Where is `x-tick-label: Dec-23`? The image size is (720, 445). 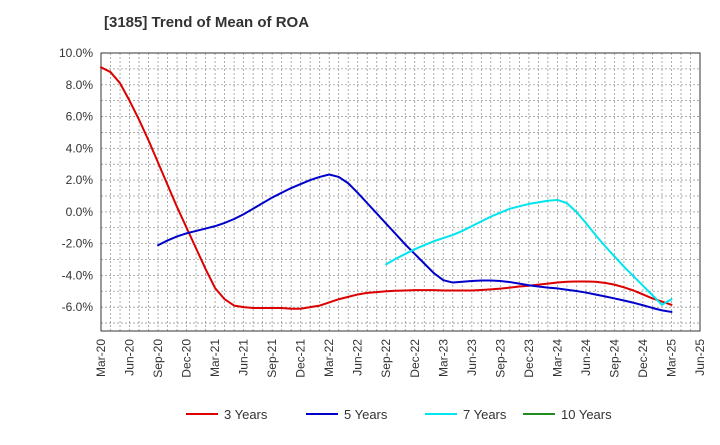 x-tick-label: Dec-23 is located at coordinates (529, 358).